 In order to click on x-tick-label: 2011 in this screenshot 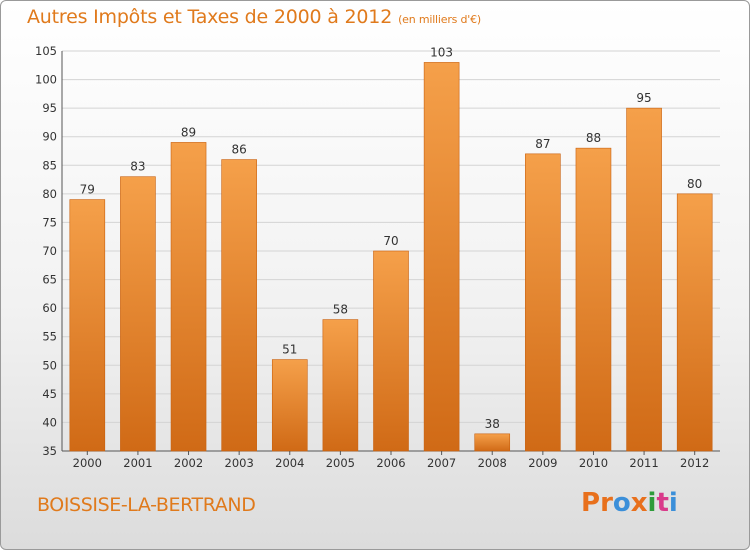, I will do `click(643, 463)`.